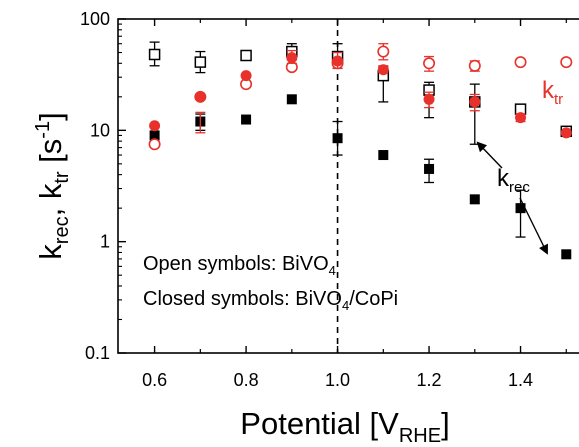 This screenshot has width=579, height=447. What do you see at coordinates (97, 353) in the screenshot?
I see `y-tick-label: 0.1` at bounding box center [97, 353].